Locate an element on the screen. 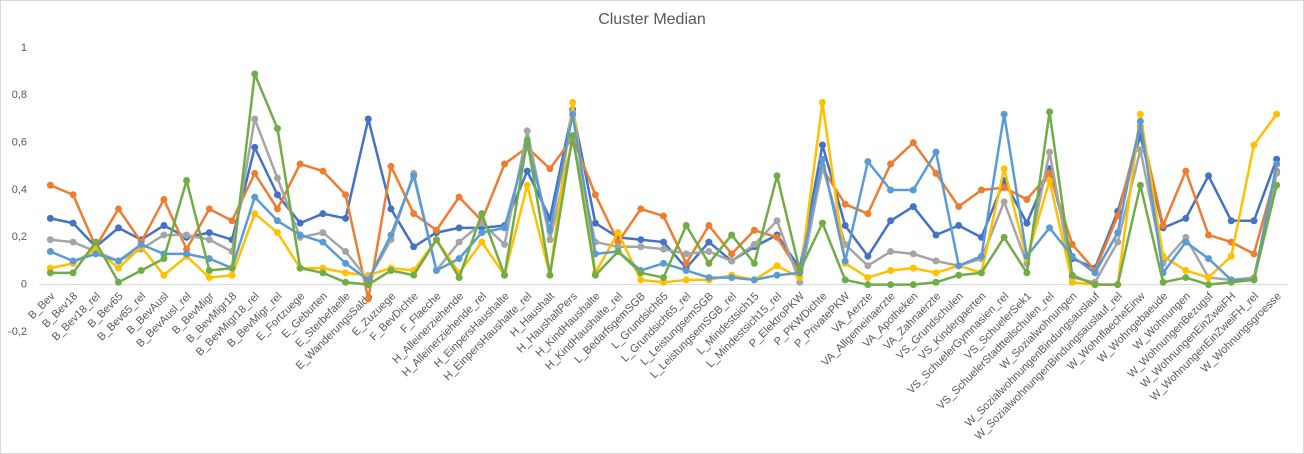 This screenshot has height=454, width=1304. y-tick-label: -0,2 is located at coordinates (17, 332).